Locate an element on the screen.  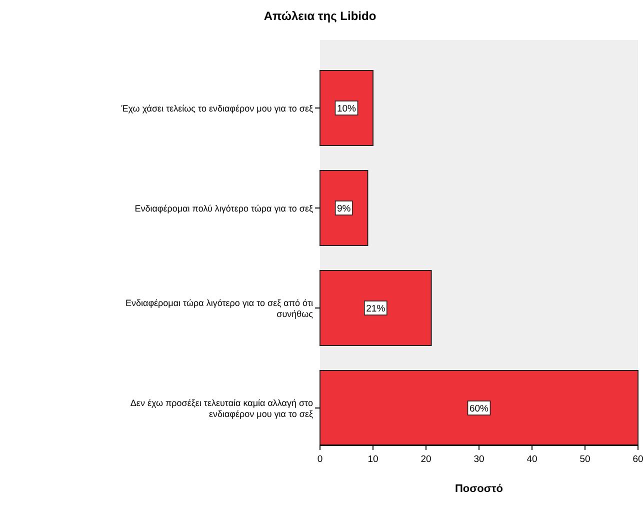
y-tick-label: Δεν έχω προσέξει τελευταία καμία αλλαγή στο ενδιαφέρον μου για το σεξ is located at coordinates (221, 408).